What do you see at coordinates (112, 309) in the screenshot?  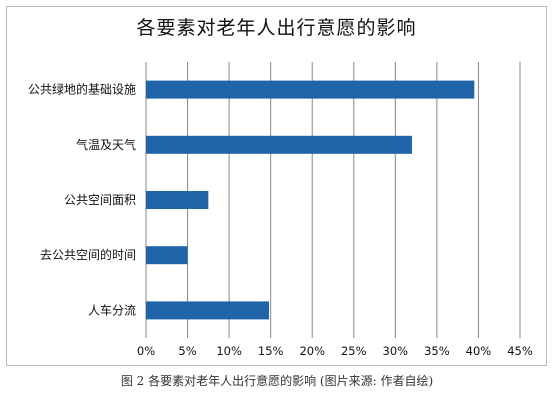 I see `category-label-4: 人车分流` at bounding box center [112, 309].